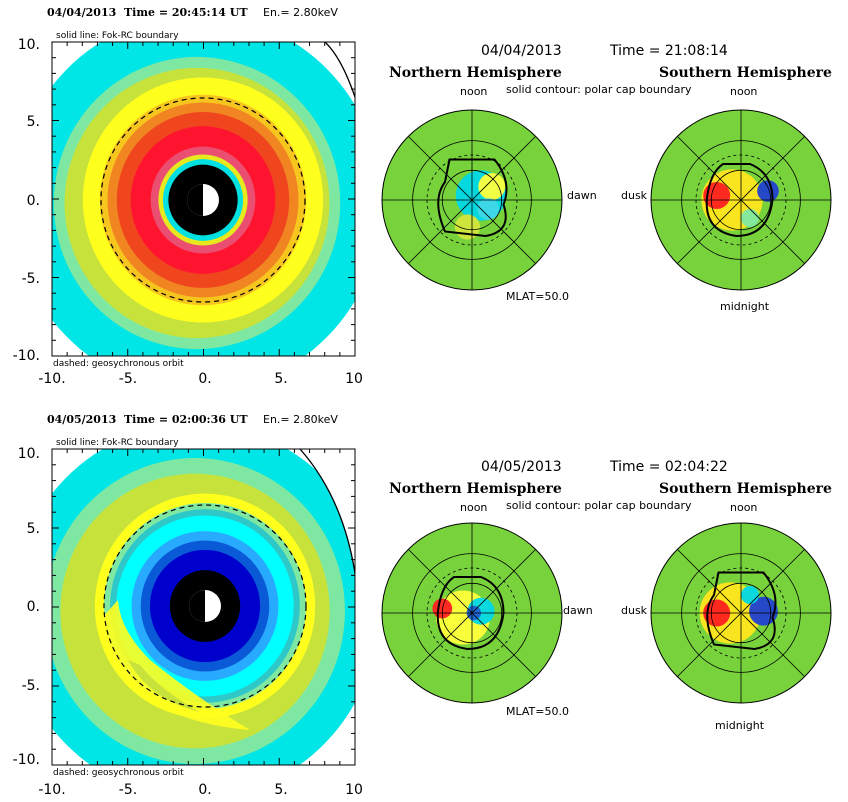 The width and height of the screenshot is (848, 802). What do you see at coordinates (668, 51) in the screenshot?
I see `polar-title-time: Time = 21:08:14` at bounding box center [668, 51].